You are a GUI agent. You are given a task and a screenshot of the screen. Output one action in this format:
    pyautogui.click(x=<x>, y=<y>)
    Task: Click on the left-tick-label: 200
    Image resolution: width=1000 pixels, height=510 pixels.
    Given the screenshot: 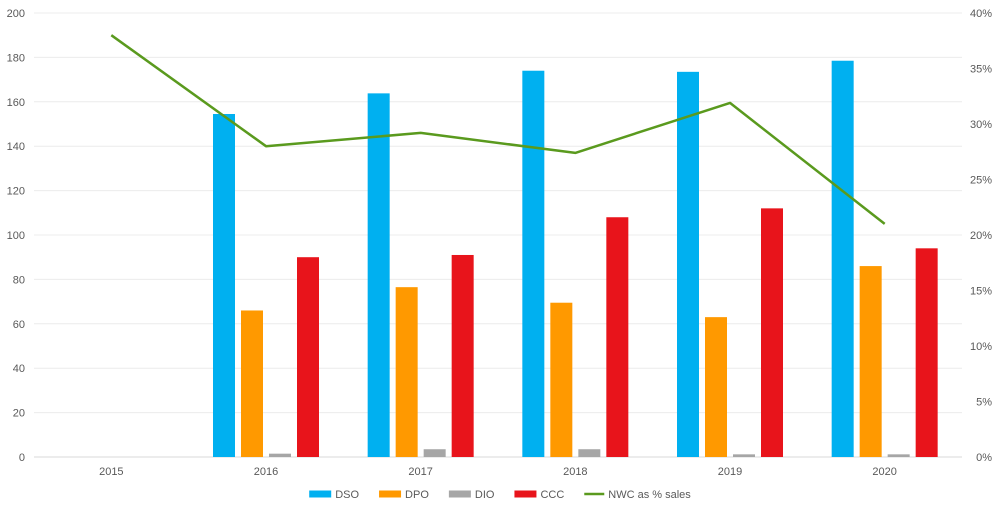 What is the action you would take?
    pyautogui.click(x=16, y=14)
    